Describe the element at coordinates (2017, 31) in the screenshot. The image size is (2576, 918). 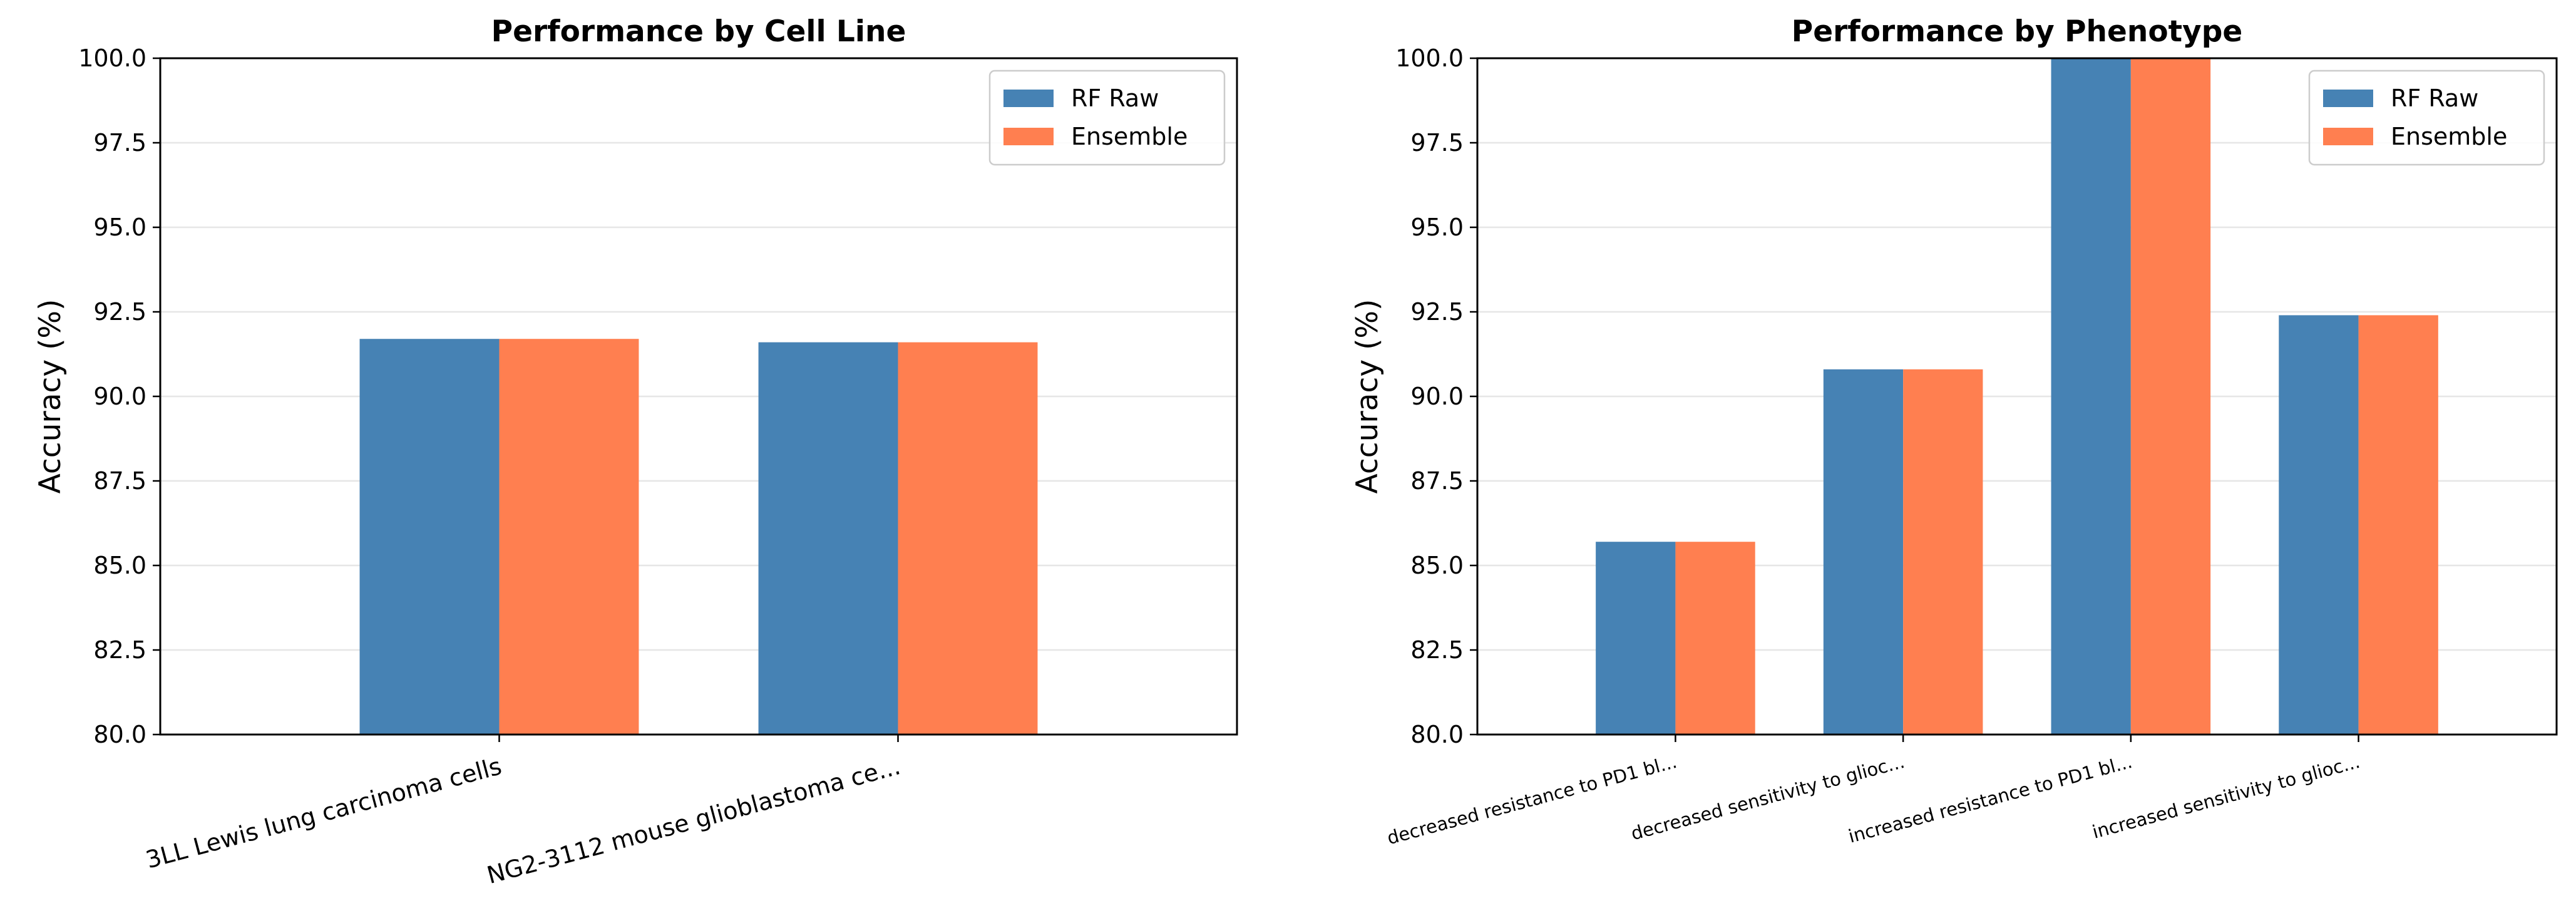
I see `chart-title: Performance by Phenotype` at that location.